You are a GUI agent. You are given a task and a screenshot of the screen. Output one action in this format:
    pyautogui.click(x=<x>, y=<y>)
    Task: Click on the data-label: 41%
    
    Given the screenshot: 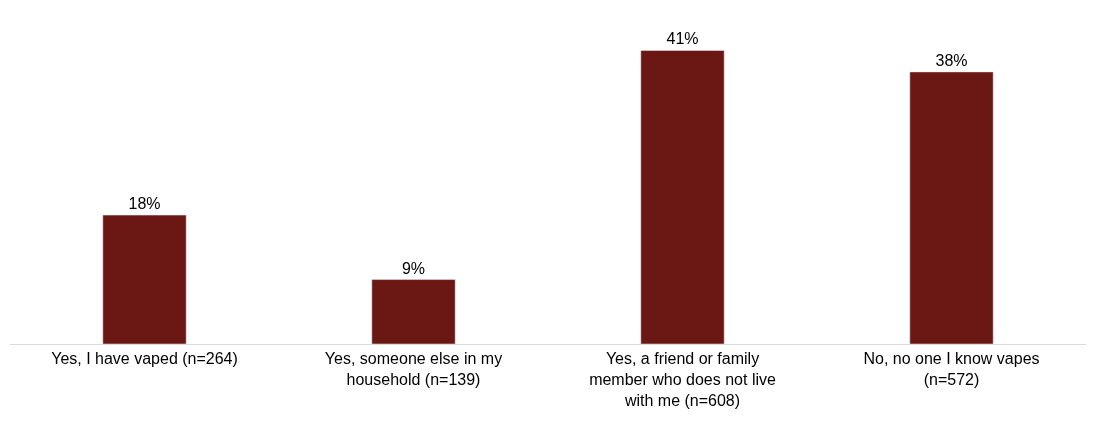 What is the action you would take?
    pyautogui.click(x=682, y=39)
    